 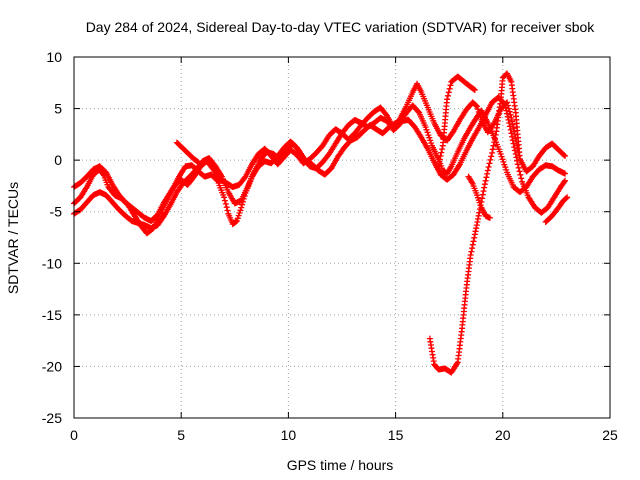 What do you see at coordinates (74, 435) in the screenshot?
I see `x-tick-label: 0` at bounding box center [74, 435].